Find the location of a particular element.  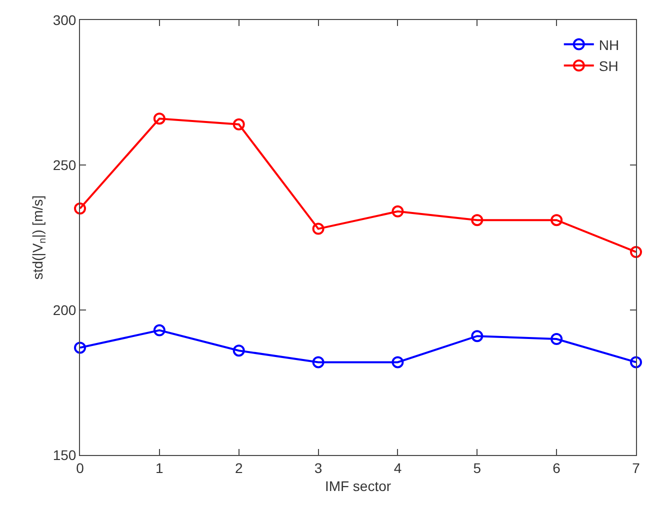

legend-label: SH is located at coordinates (608, 66).